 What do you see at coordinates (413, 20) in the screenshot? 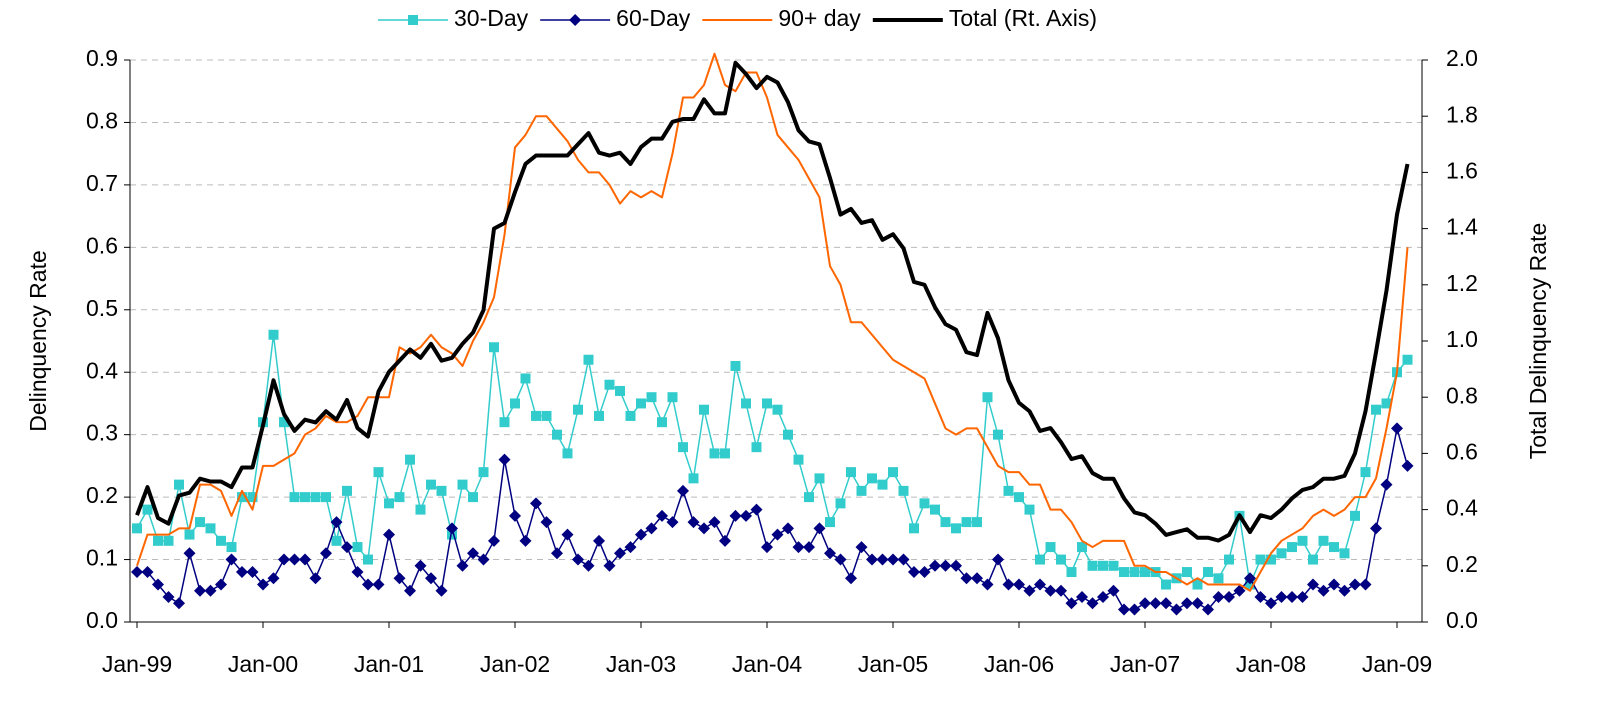
I see `legend-marker` at bounding box center [413, 20].